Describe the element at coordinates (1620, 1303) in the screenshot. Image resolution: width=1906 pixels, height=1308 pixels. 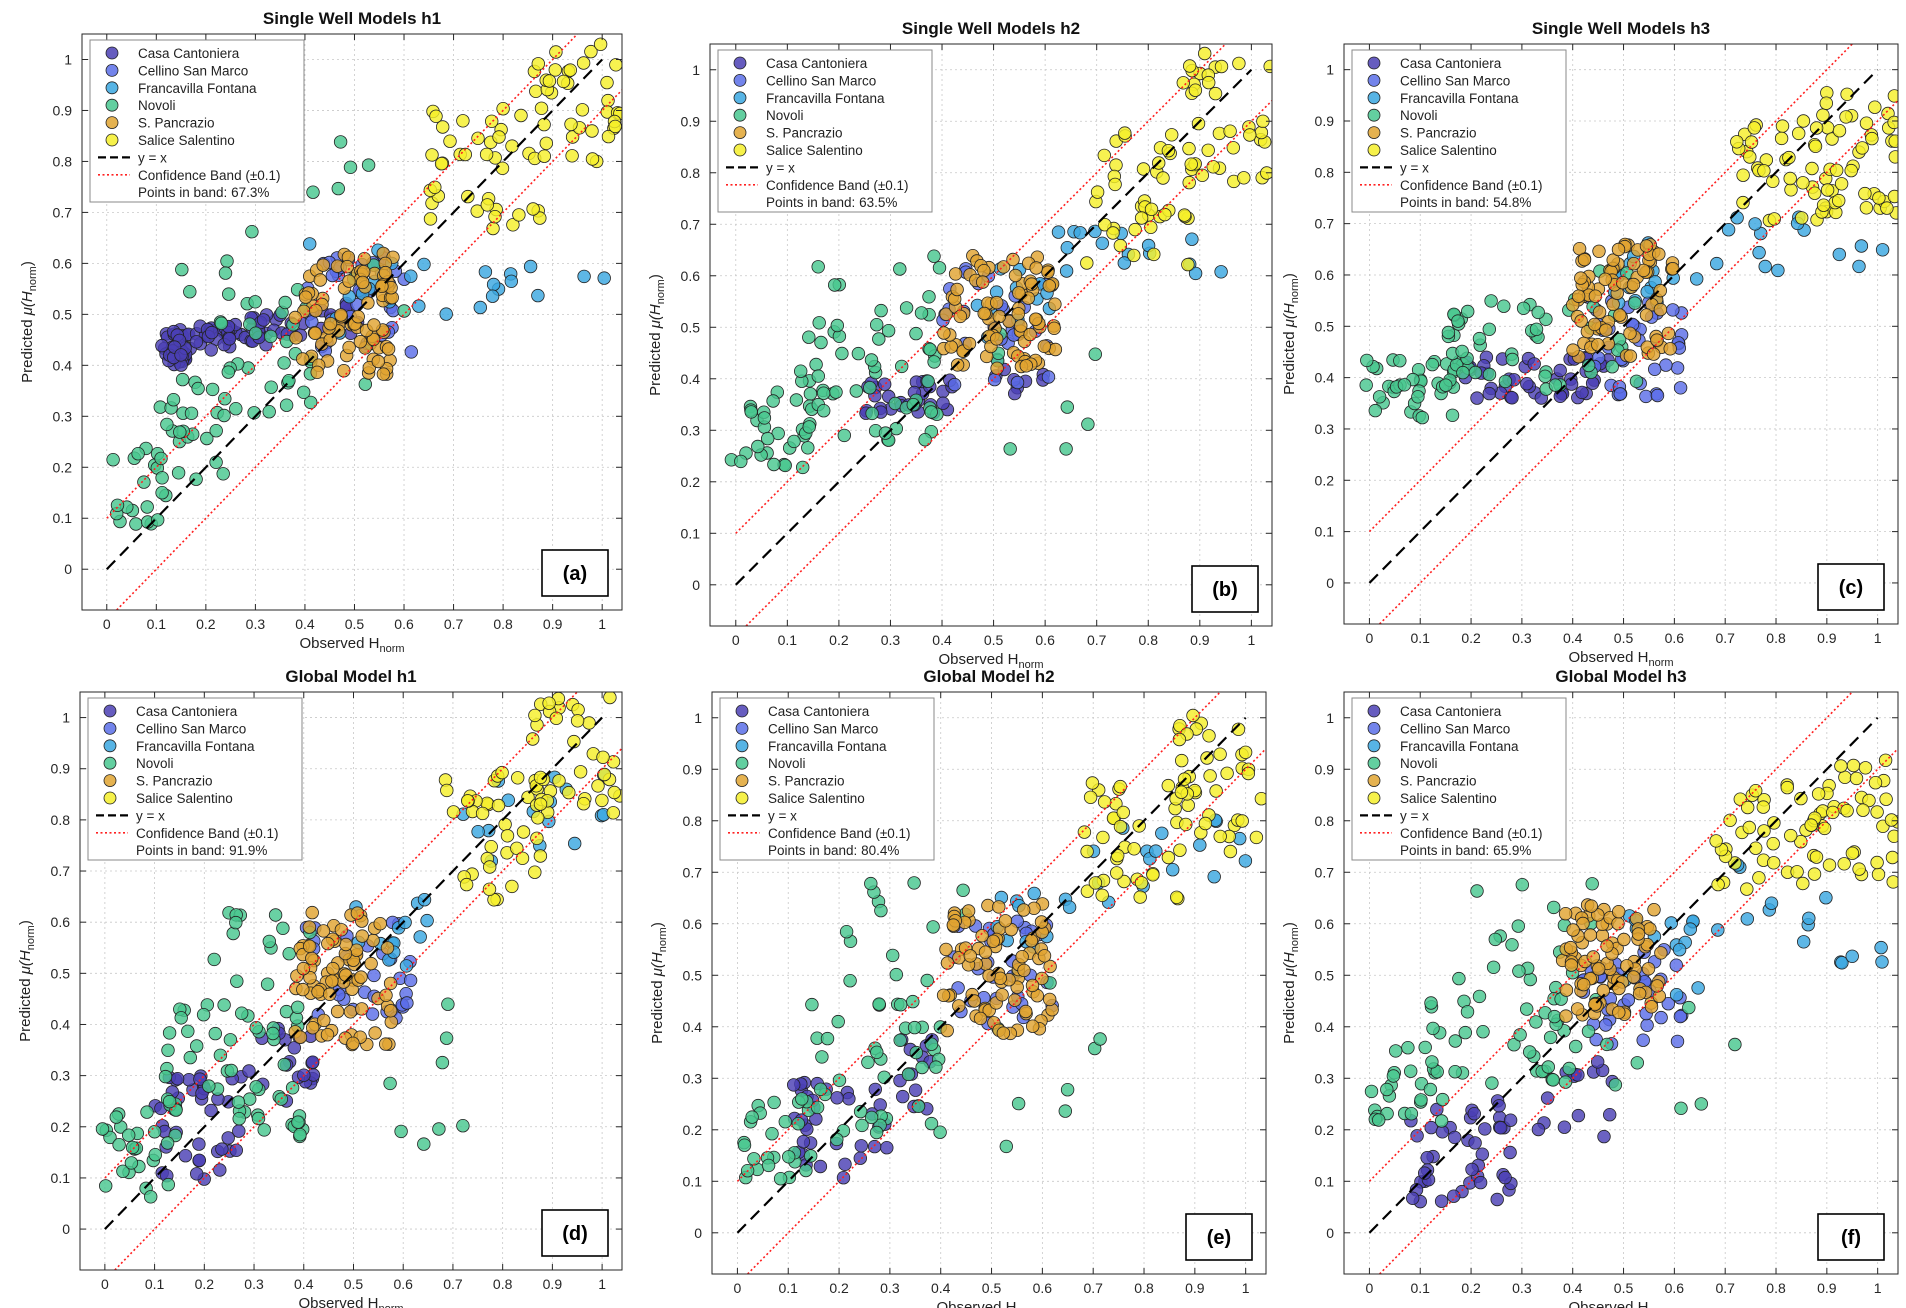
I see `x-axis-label: Observed Hnorm` at that location.